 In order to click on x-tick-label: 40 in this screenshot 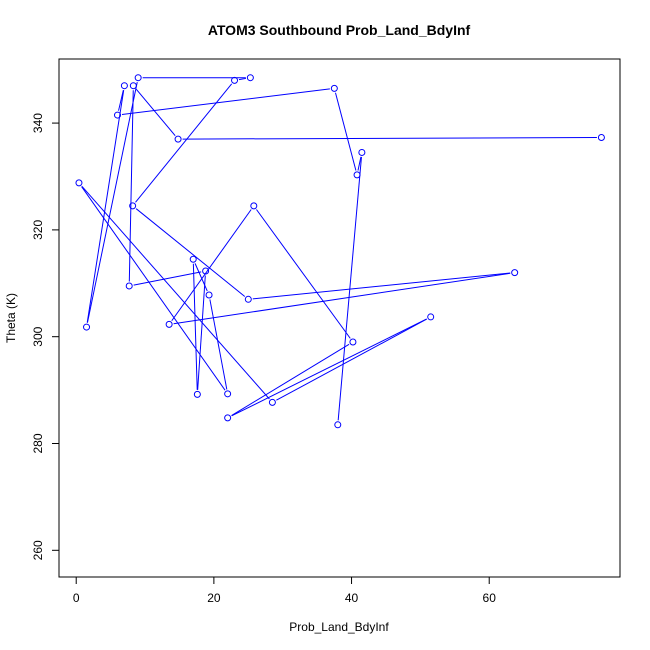, I will do `click(352, 598)`.